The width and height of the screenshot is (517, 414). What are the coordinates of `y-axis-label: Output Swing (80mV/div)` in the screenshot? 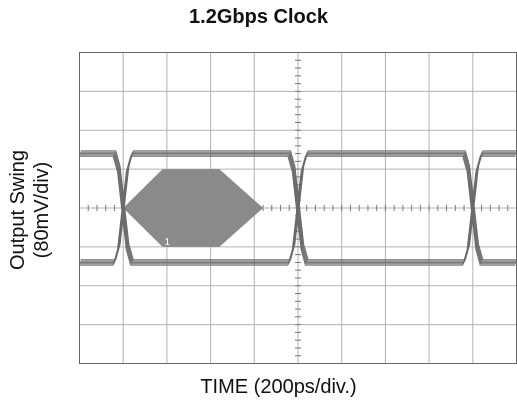 It's located at (30, 210).